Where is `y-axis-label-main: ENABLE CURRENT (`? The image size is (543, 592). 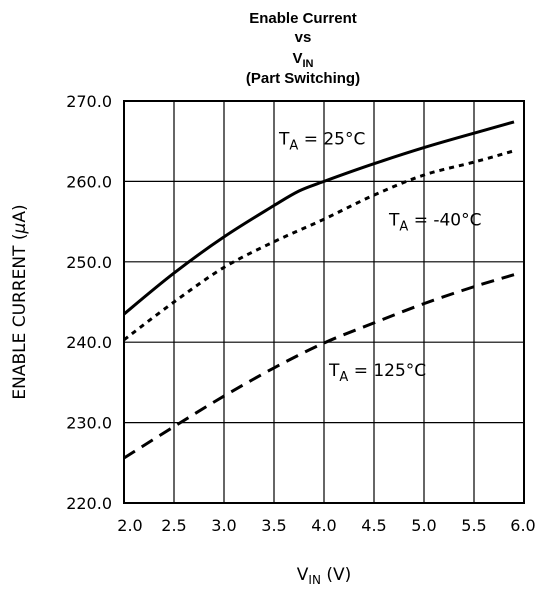
y-axis-label-main: ENABLE CURRENT ( is located at coordinates (20, 316).